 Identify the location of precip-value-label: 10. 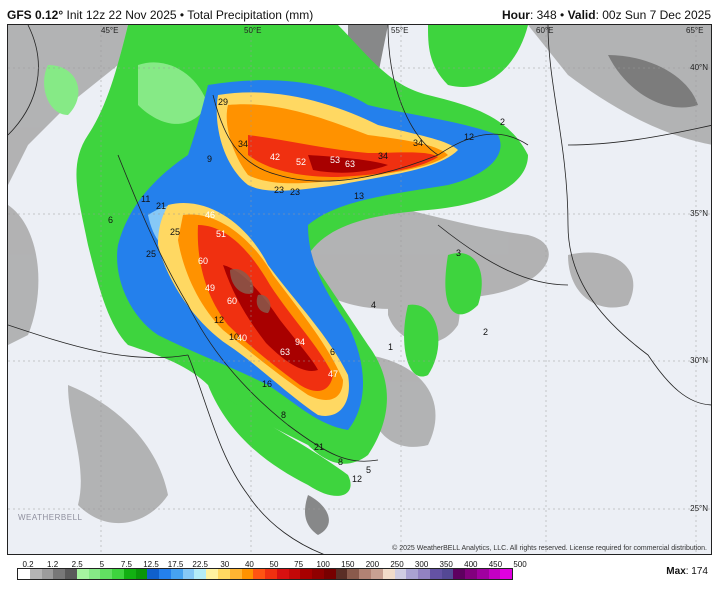
(234, 337).